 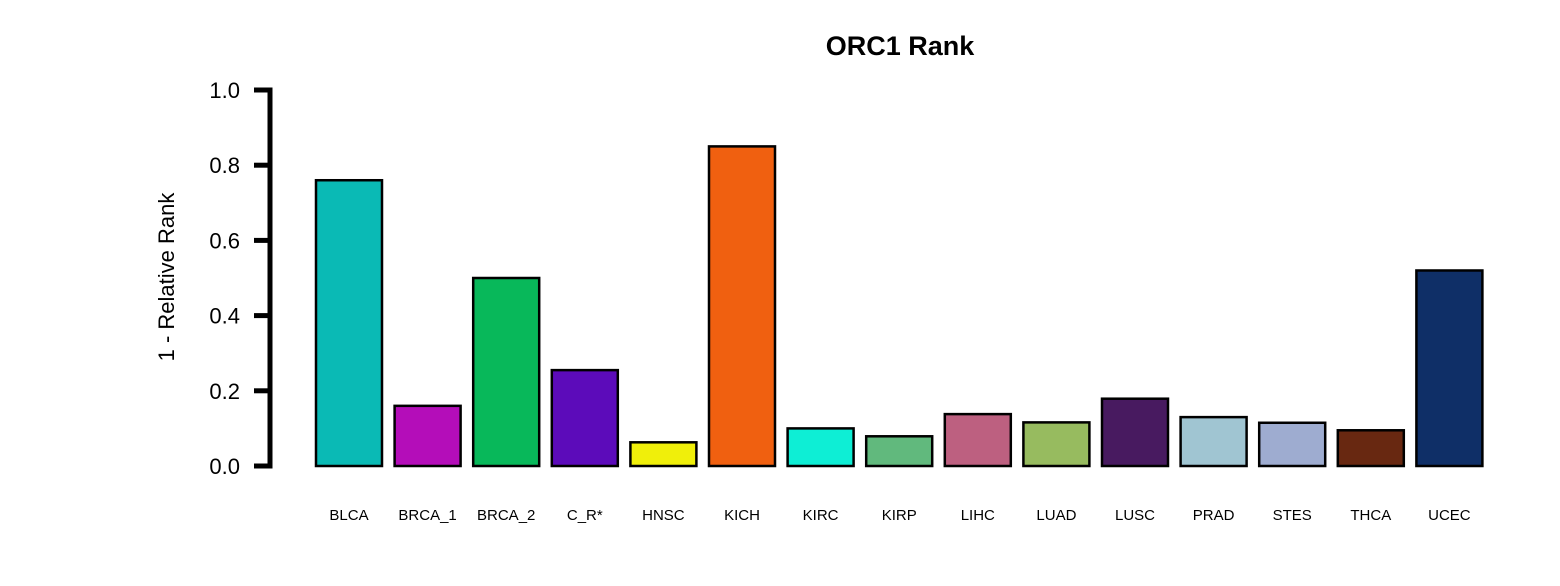 What do you see at coordinates (224, 165) in the screenshot?
I see `y-tick-label: 0.8` at bounding box center [224, 165].